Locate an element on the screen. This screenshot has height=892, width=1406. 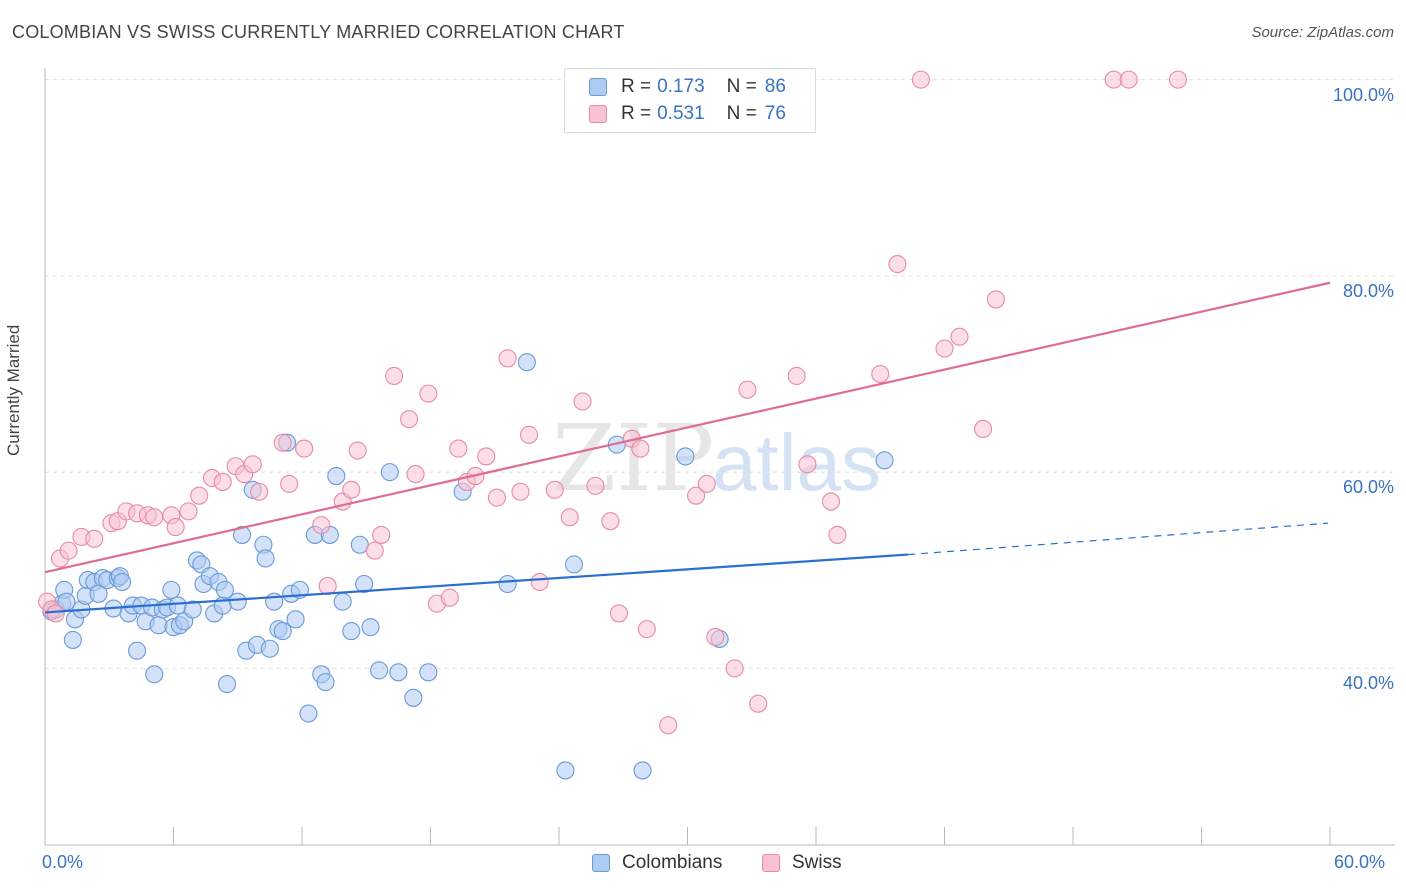
colombians-trend-line is located at coordinates (476, 583).